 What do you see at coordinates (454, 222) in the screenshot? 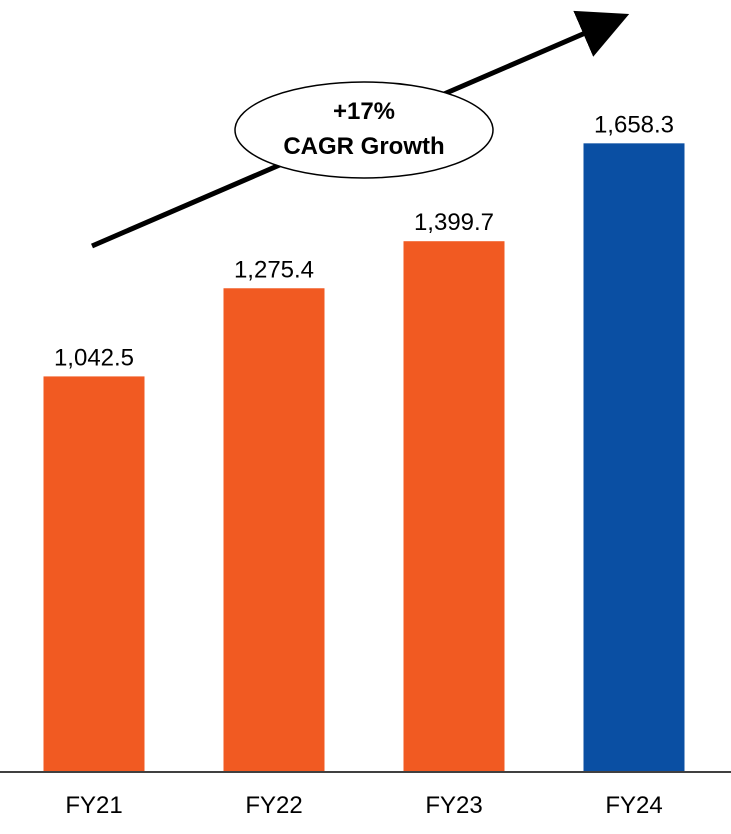
I see `value-label-fy23: 1,399.7` at bounding box center [454, 222].